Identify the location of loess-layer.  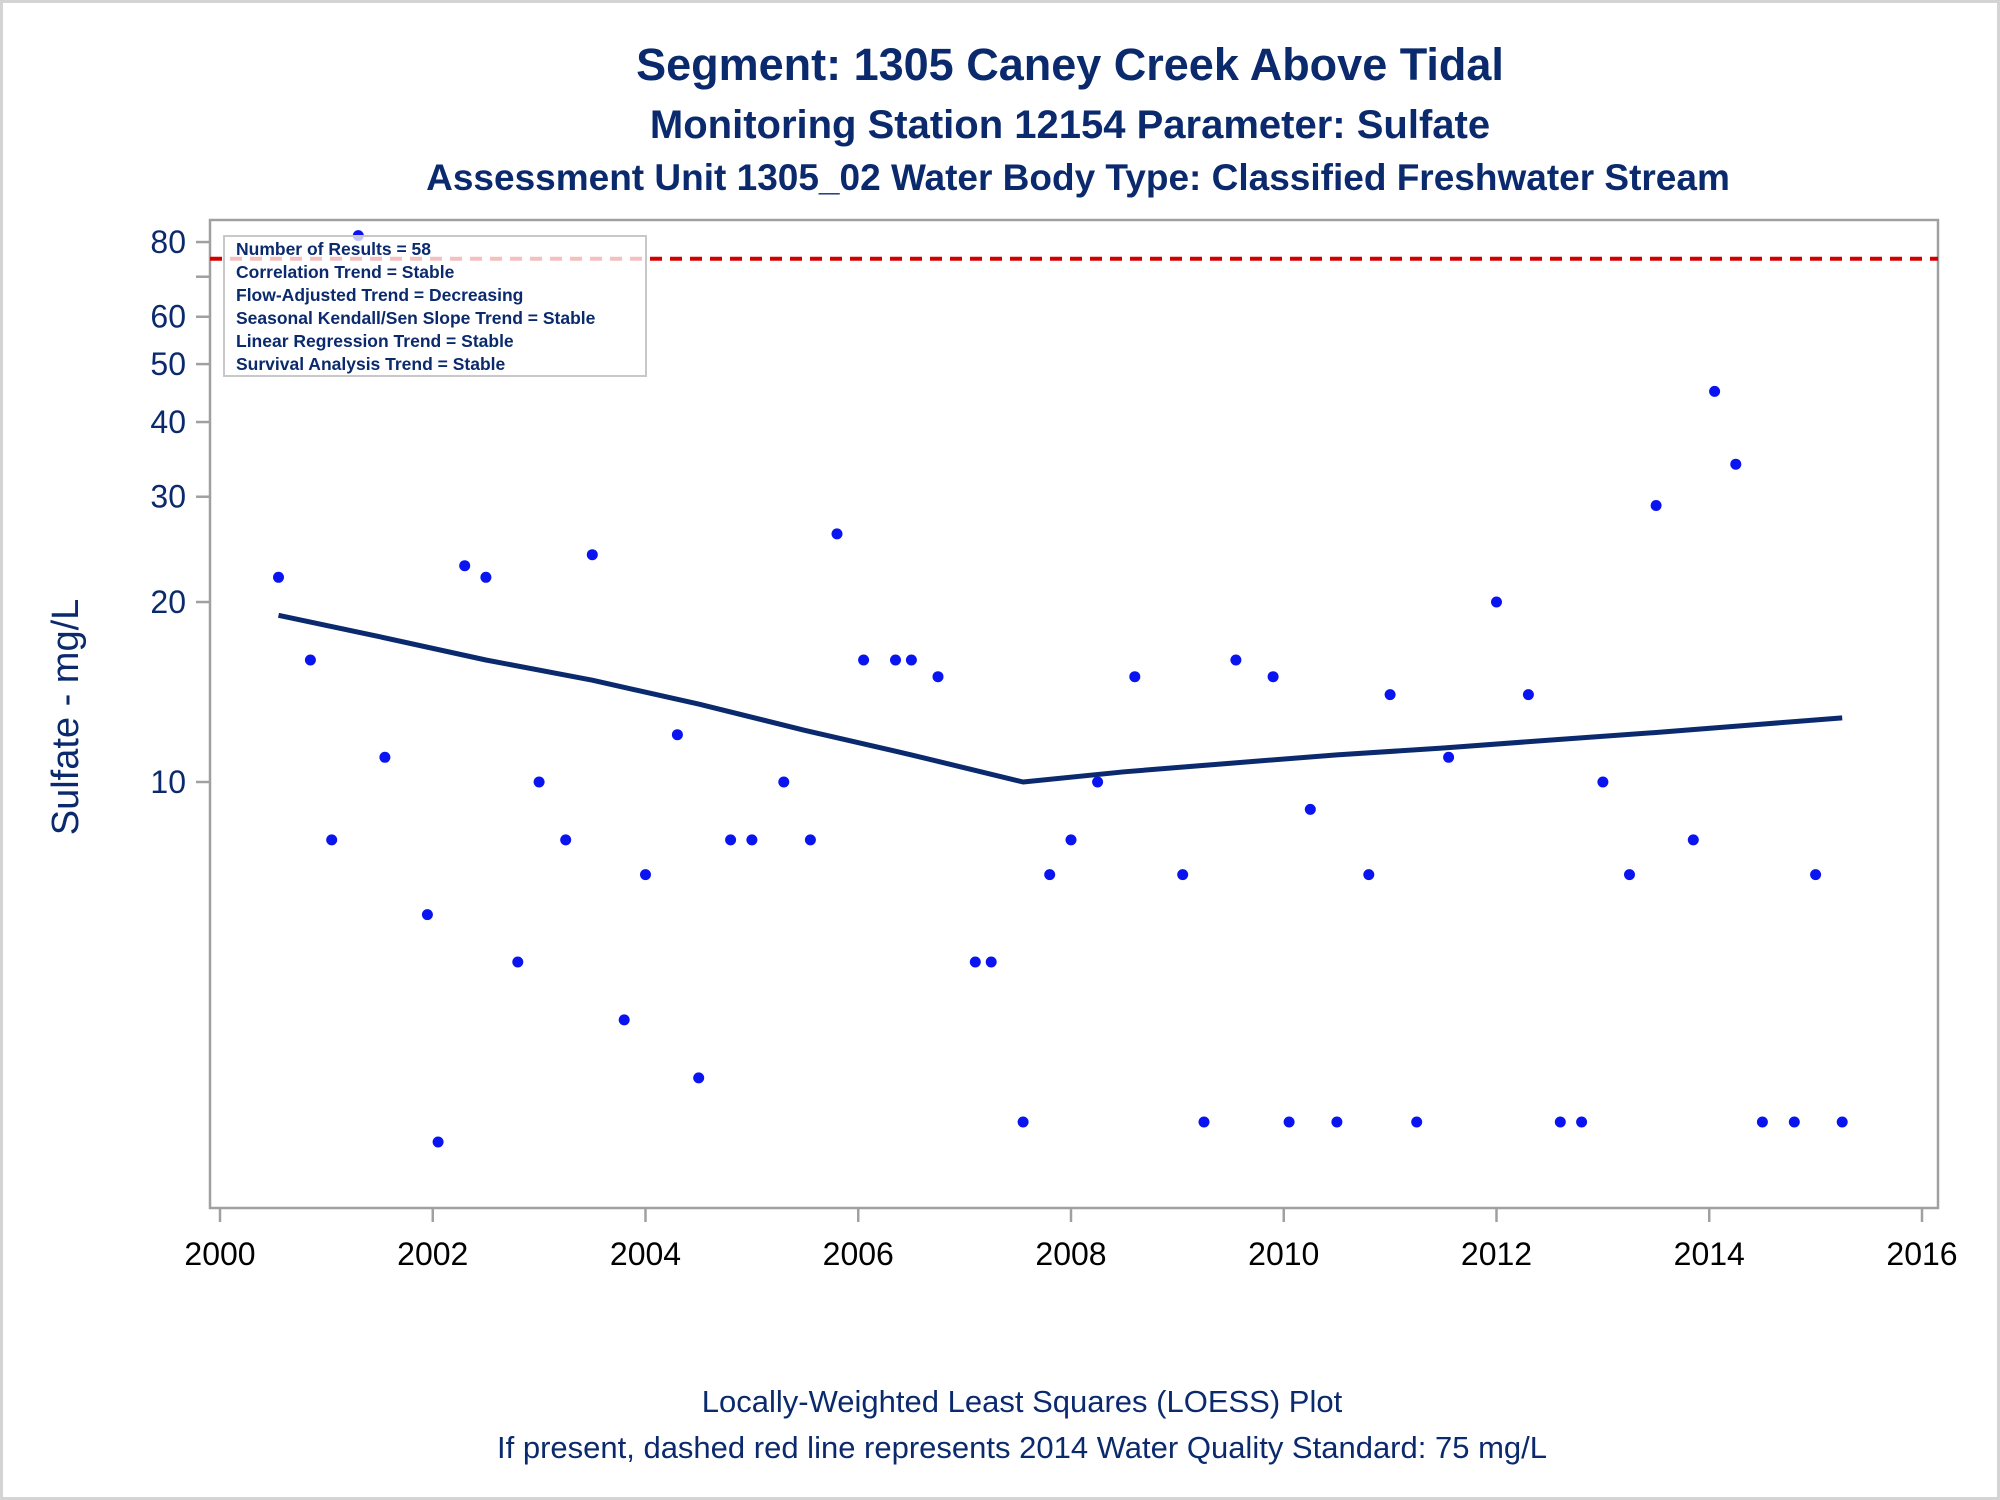
(1060, 698).